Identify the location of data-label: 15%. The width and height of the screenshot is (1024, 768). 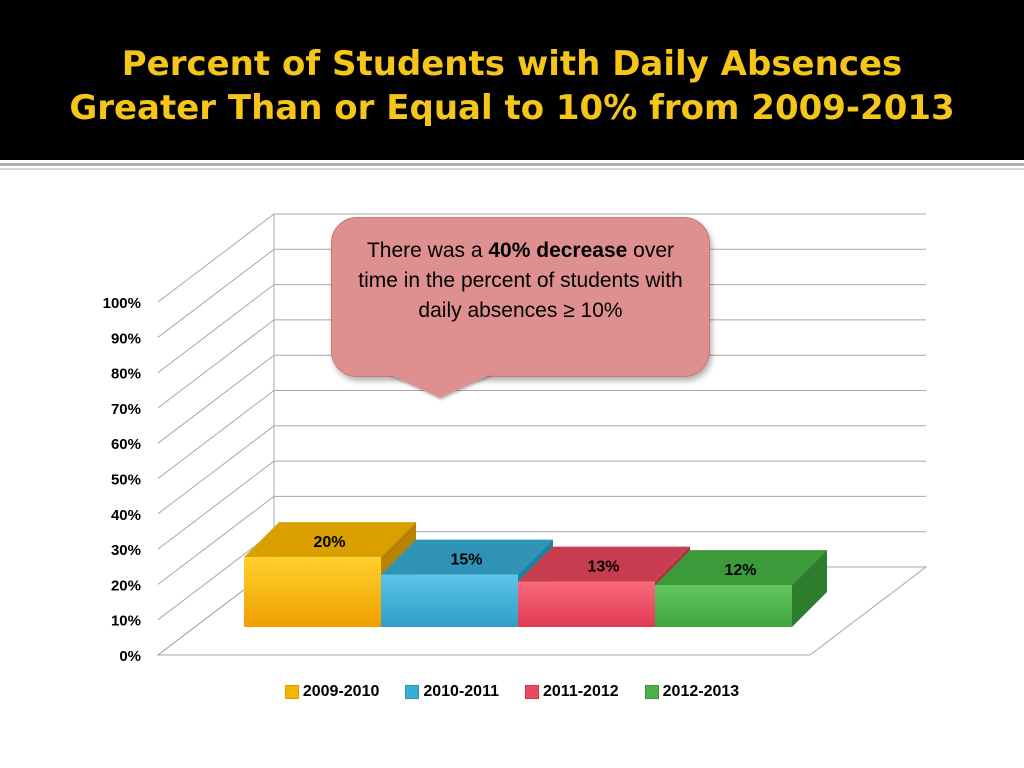
(466, 560).